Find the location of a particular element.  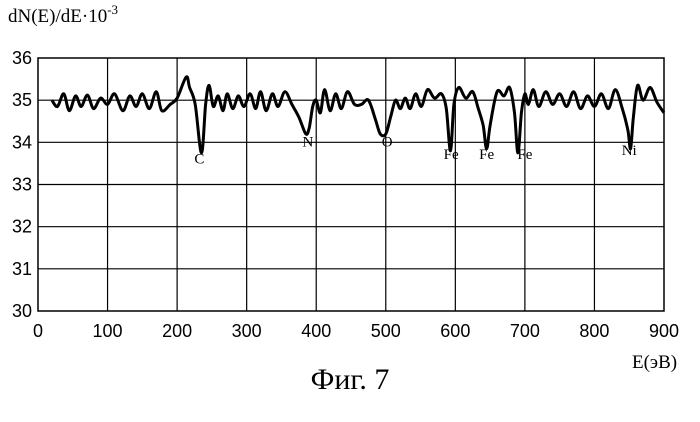

peak-label: C is located at coordinates (199, 159).